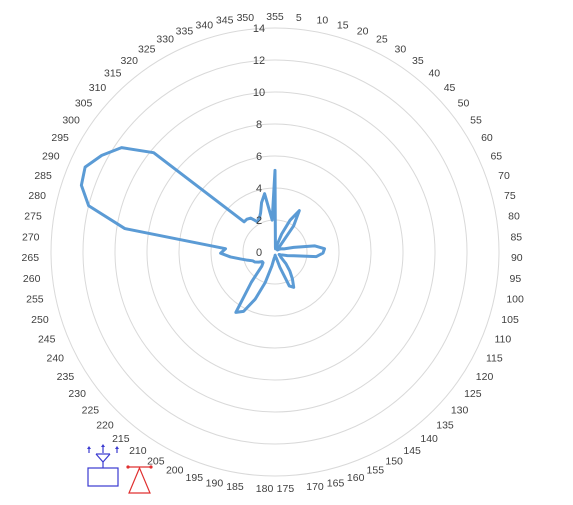 The height and width of the screenshot is (505, 573). Describe the element at coordinates (156, 462) in the screenshot. I see `angle-label: 205` at that location.